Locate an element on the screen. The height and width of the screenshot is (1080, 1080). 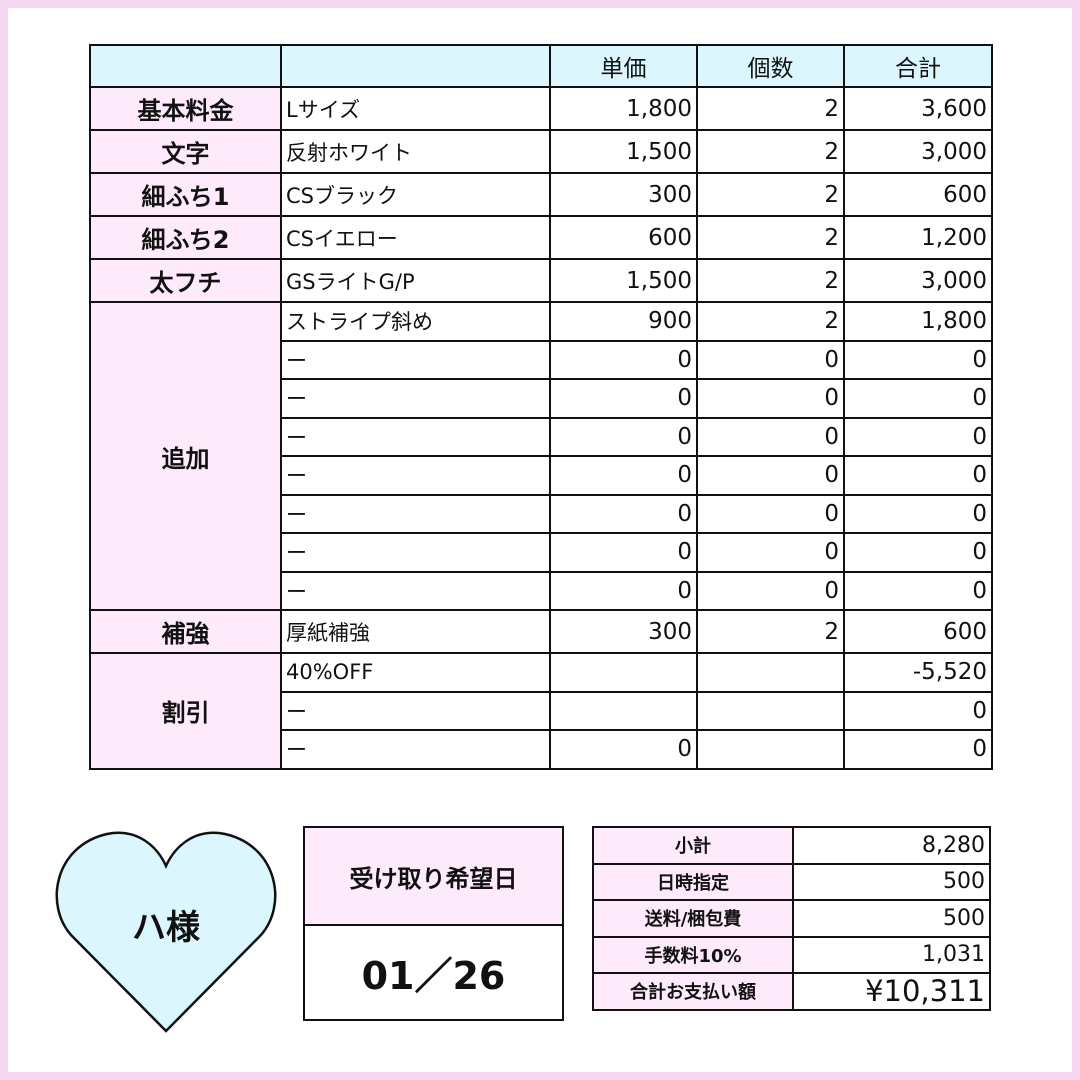
column-header: 合計 is located at coordinates (918, 66).